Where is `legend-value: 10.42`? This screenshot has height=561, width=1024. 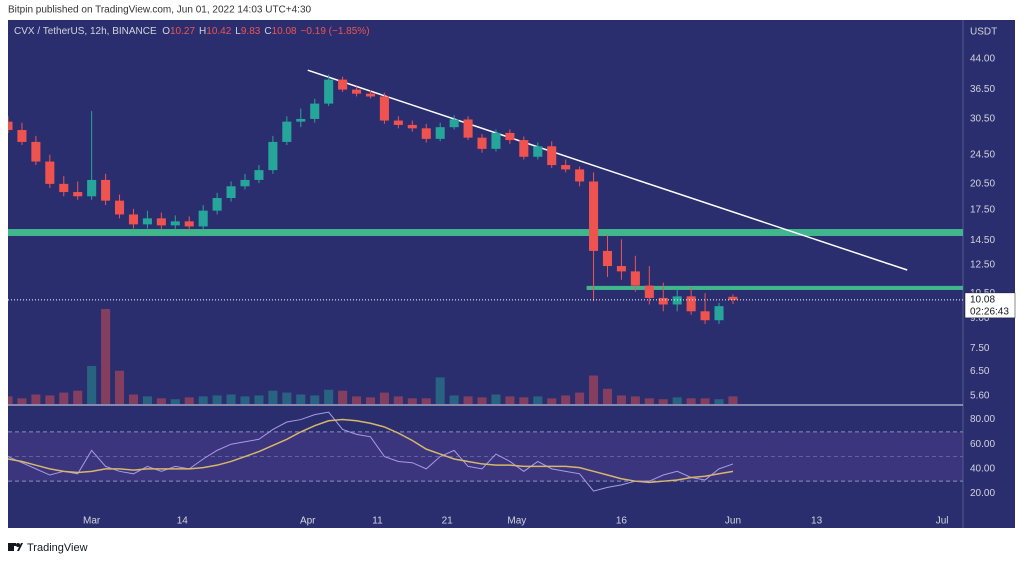 legend-value: 10.42 is located at coordinates (219, 31).